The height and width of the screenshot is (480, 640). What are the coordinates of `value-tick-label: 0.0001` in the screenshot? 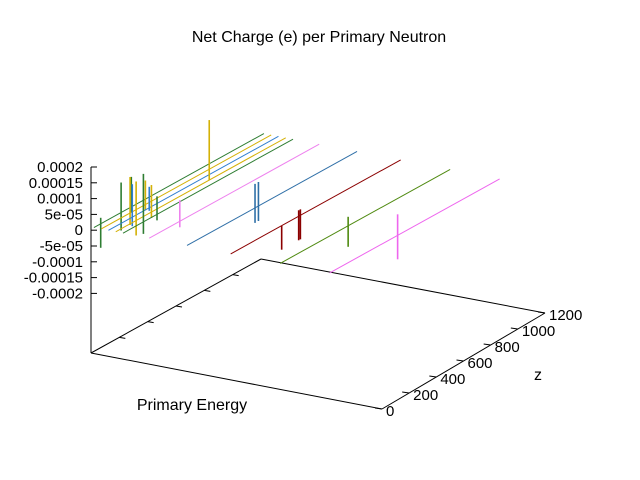 It's located at (60, 199).